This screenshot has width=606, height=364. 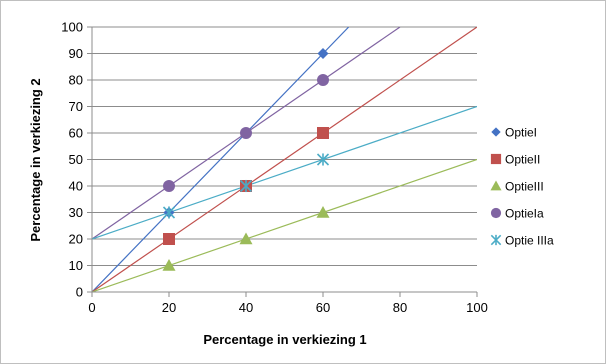 What do you see at coordinates (79, 292) in the screenshot?
I see `y-tick-label-0: 0` at bounding box center [79, 292].